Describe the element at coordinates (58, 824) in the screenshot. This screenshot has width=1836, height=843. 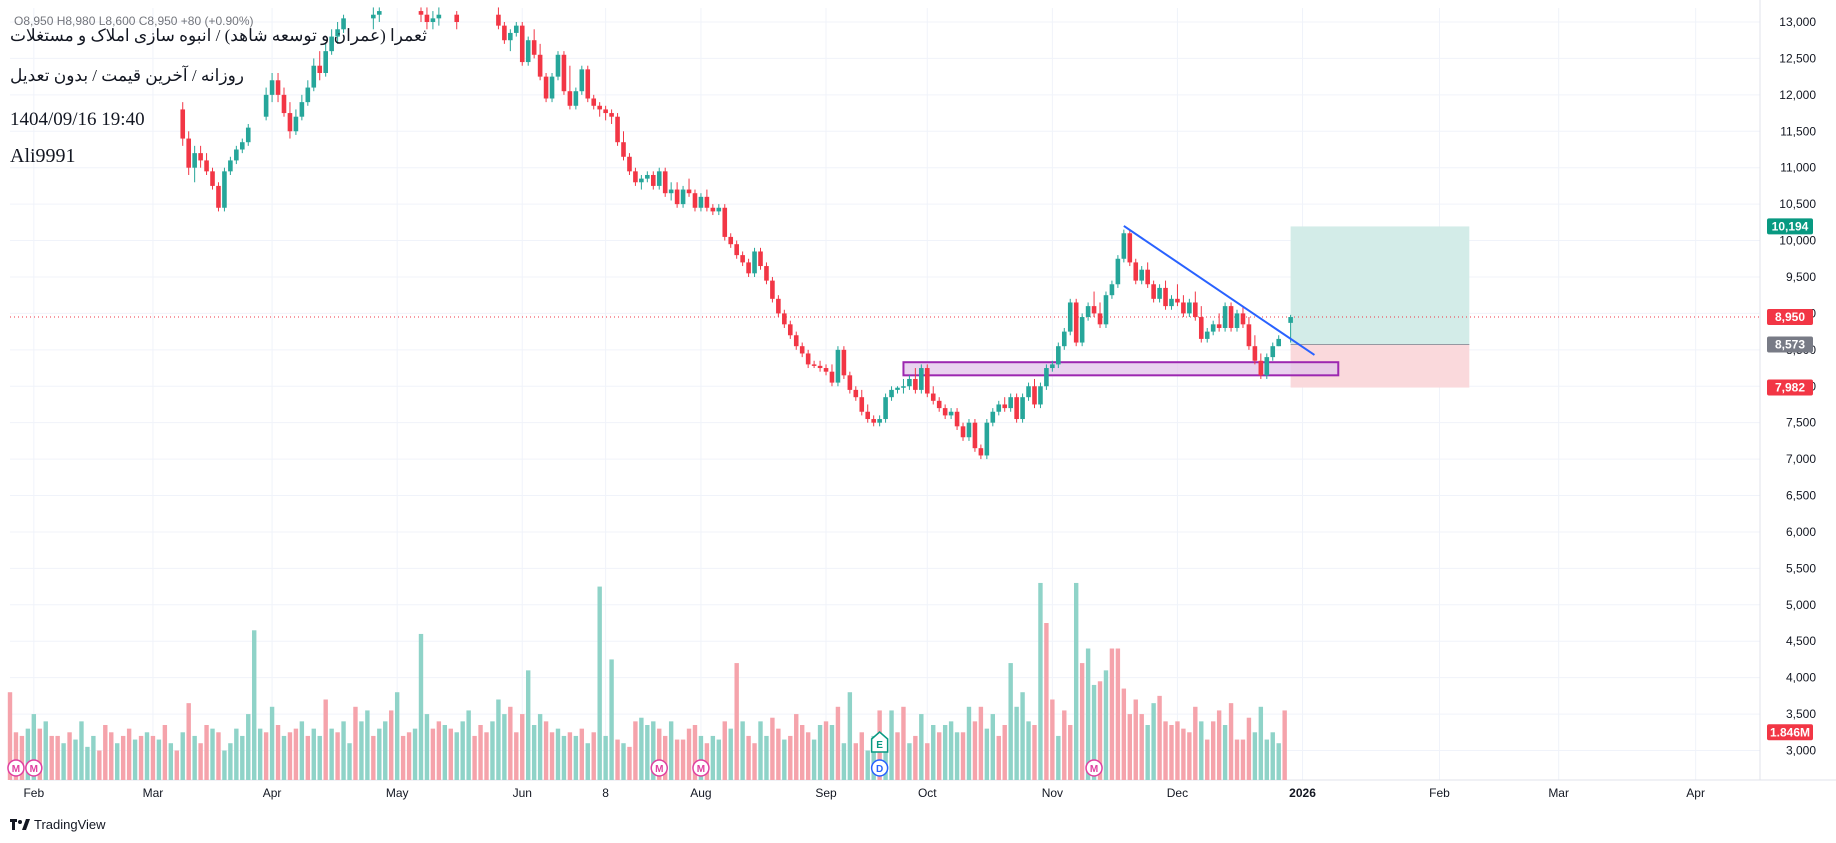
I see `tradingview-logo: TradingView` at that location.